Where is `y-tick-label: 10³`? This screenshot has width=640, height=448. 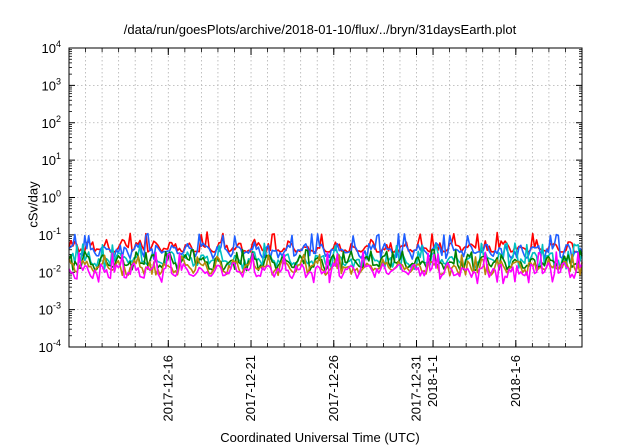
y-tick-label: 10³ is located at coordinates (51, 84).